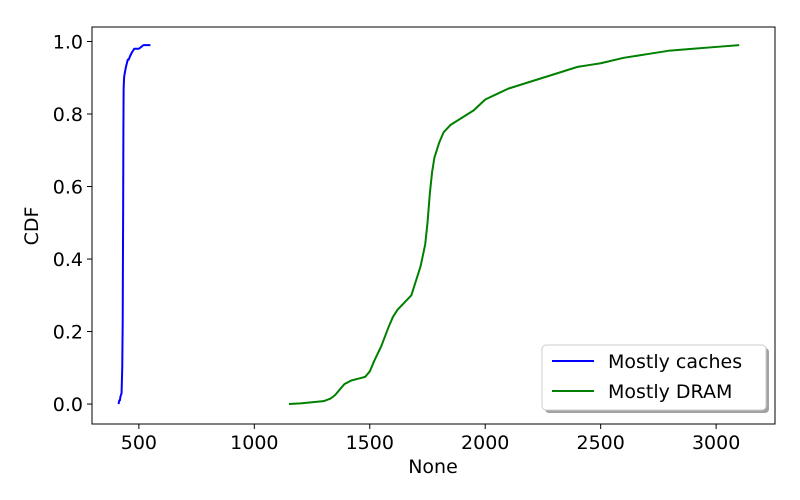 This screenshot has width=800, height=500. What do you see at coordinates (68, 115) in the screenshot?
I see `y-tick-label: 0.8` at bounding box center [68, 115].